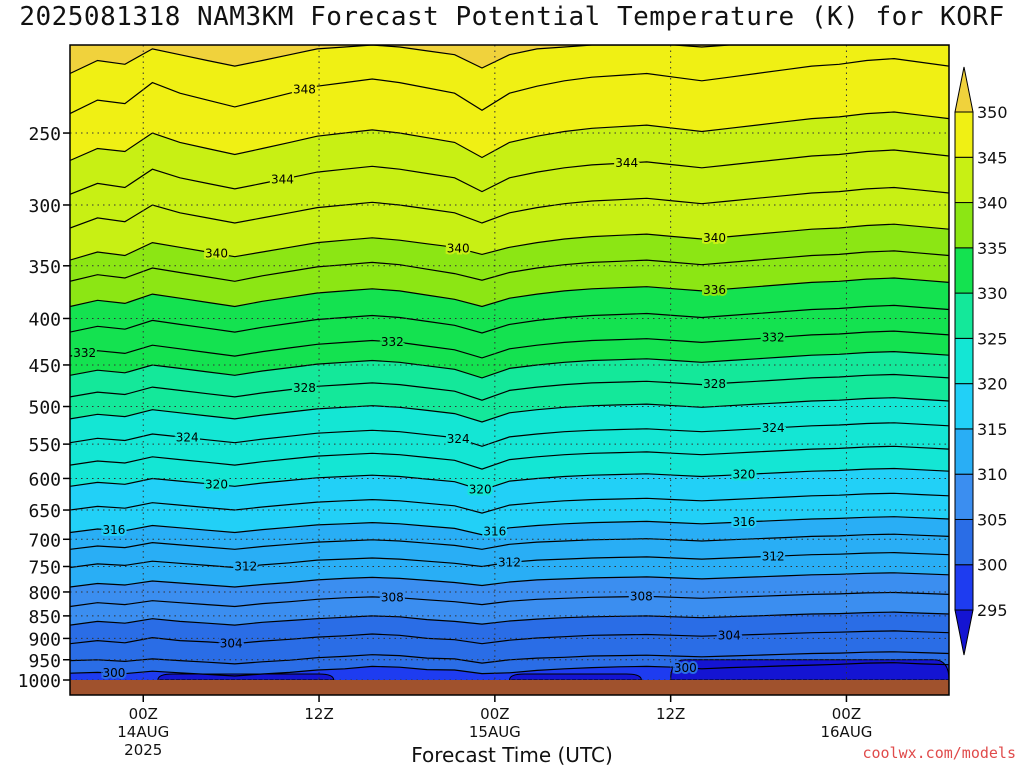 The height and width of the screenshot is (768, 1024). Describe the element at coordinates (992, 248) in the screenshot. I see `colorbar-label-335: 335` at that location.